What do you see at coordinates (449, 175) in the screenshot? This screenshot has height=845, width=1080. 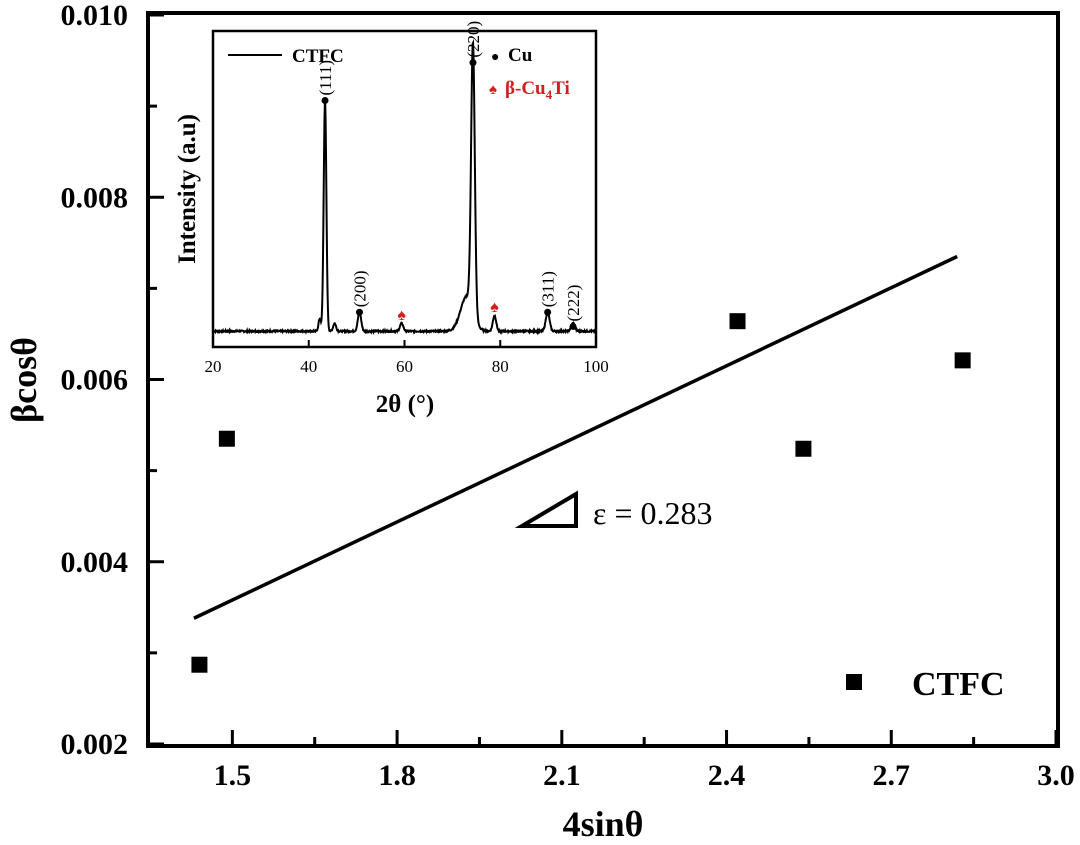 I see `inset-peak-labels: (111) (200) (220) (311) (222) ♠ ♠` at bounding box center [449, 175].